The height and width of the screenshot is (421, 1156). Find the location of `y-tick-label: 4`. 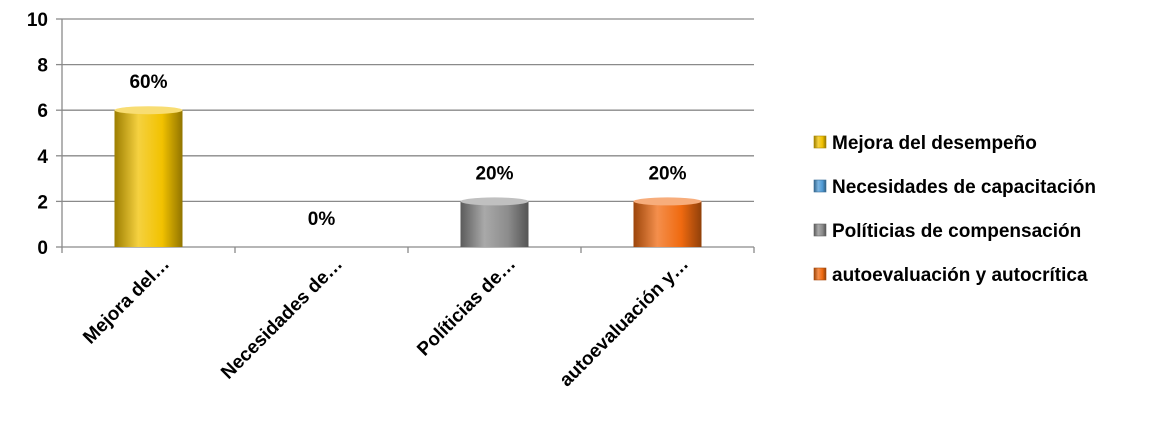

y-tick-label: 4 is located at coordinates (42, 157).